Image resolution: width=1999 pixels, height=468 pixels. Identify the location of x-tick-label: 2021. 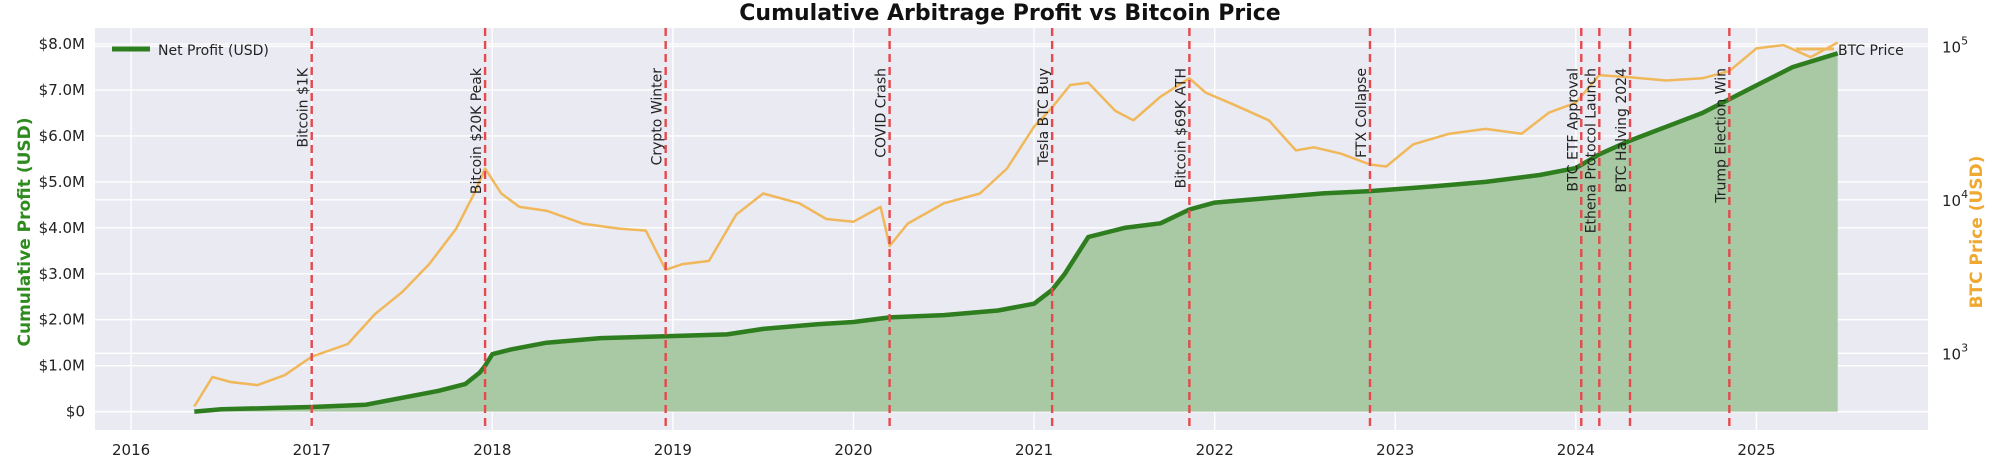
(1034, 450).